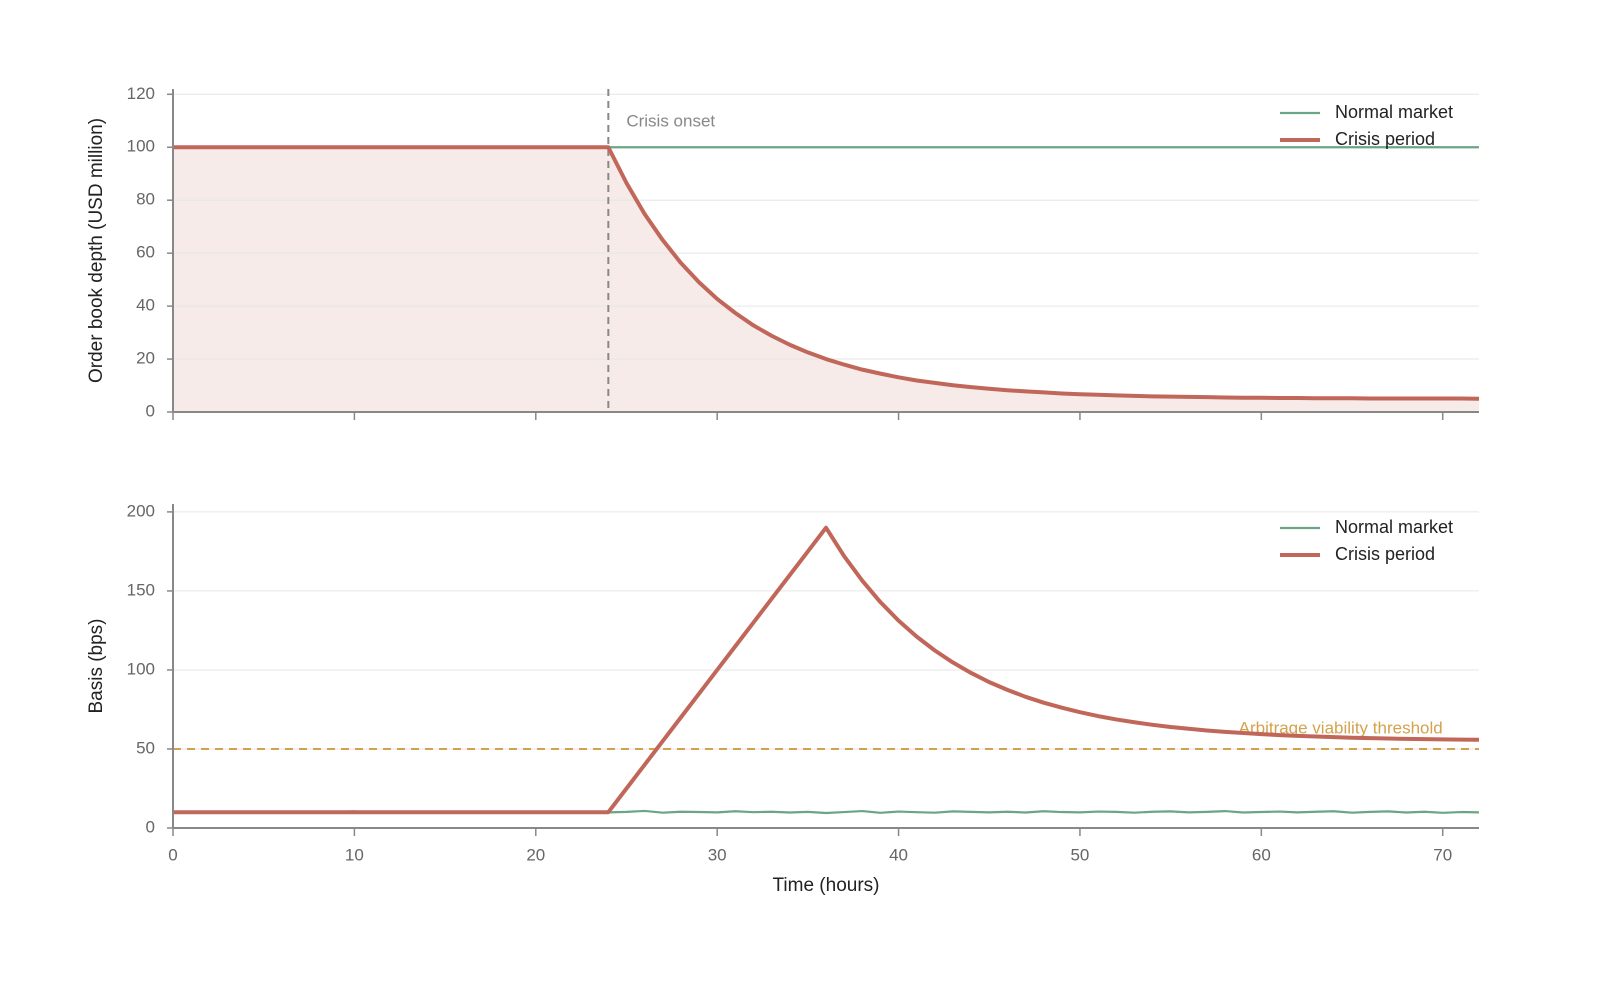 The image size is (1600, 1004). I want to click on x-tick-label: 10, so click(354, 854).